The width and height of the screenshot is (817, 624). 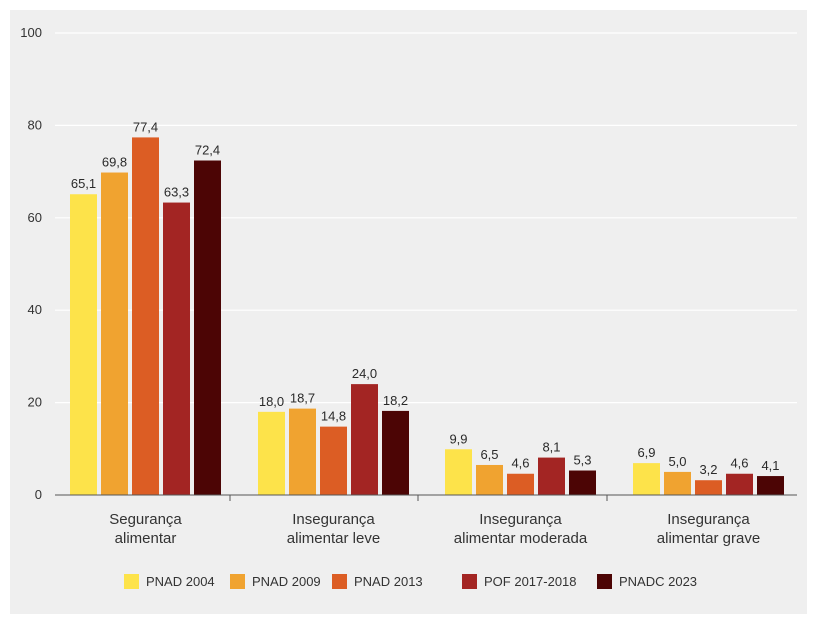 I want to click on data-label: 69,8, so click(x=114, y=162).